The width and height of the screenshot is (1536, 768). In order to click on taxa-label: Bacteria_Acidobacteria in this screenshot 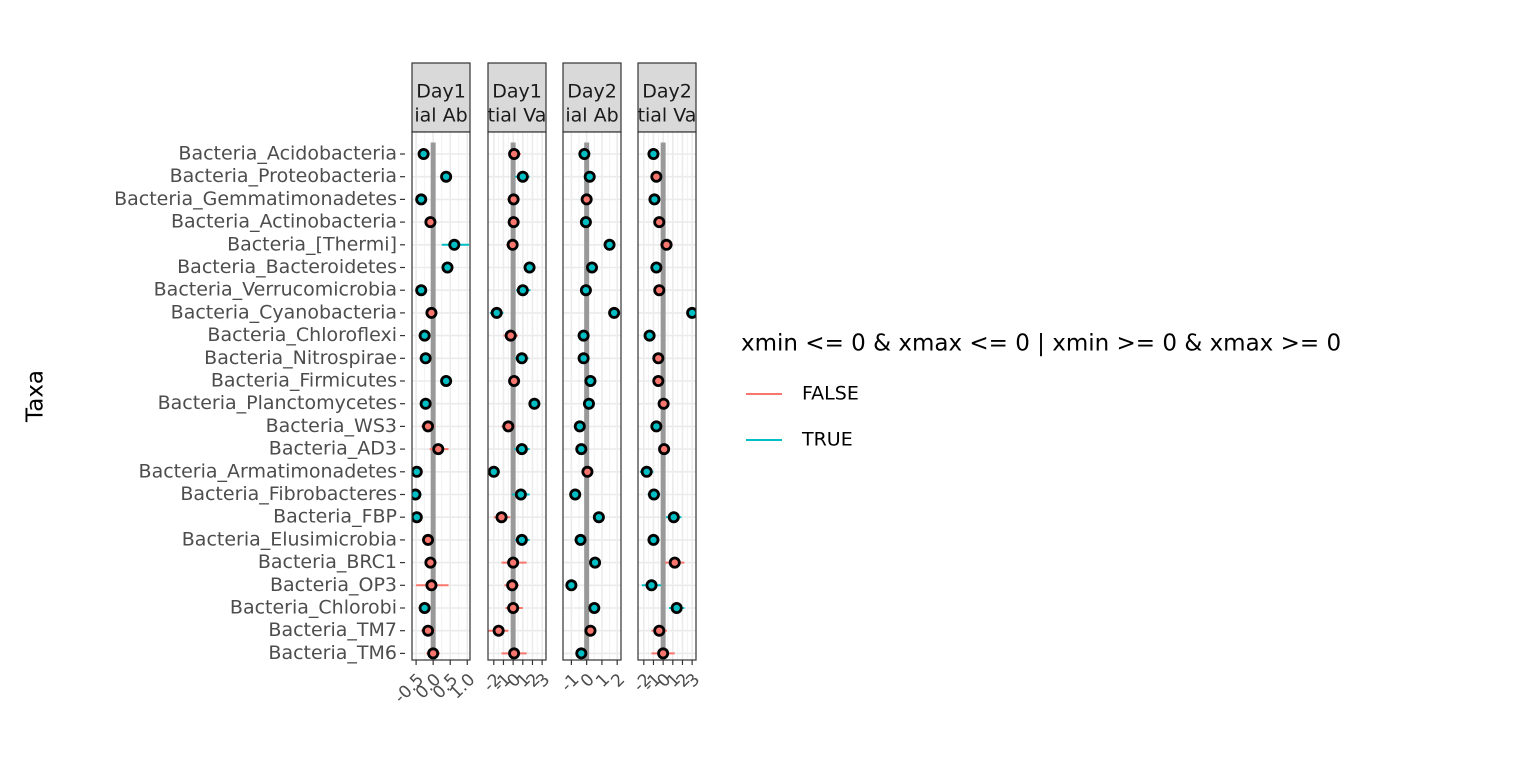, I will do `click(287, 154)`.